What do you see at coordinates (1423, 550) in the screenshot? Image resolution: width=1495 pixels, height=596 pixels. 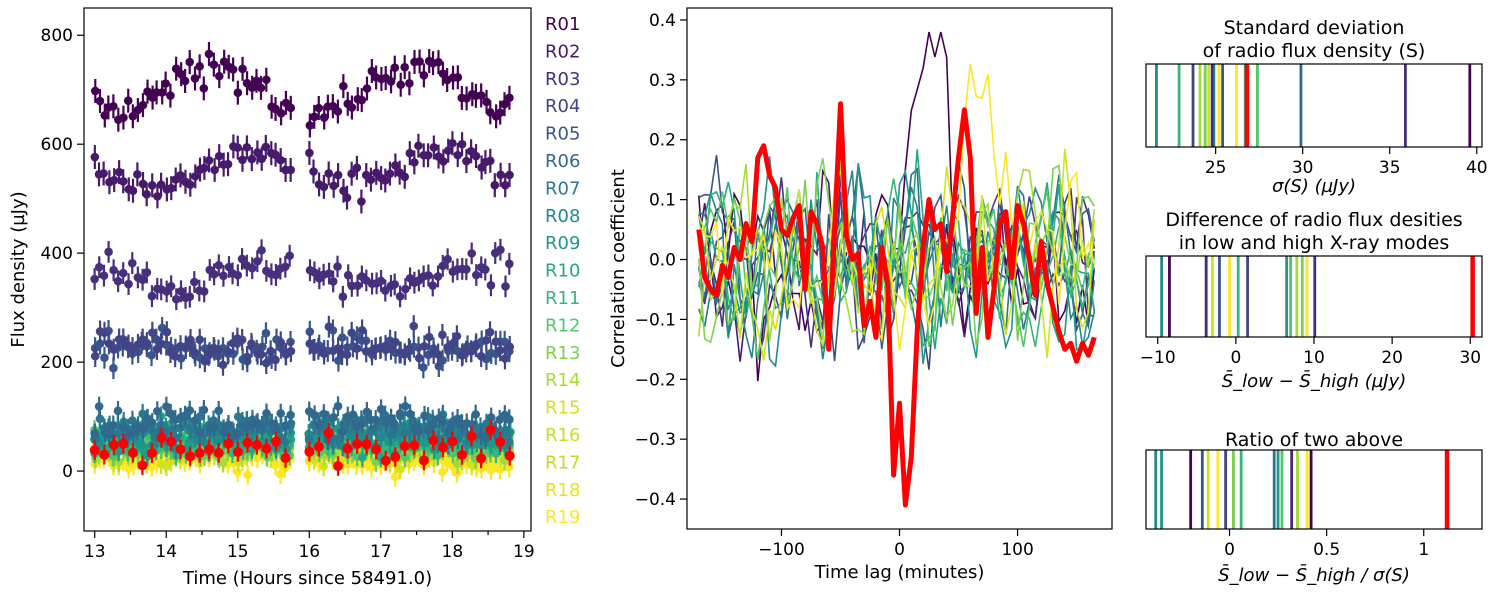 I see `x-tick-label: 1` at bounding box center [1423, 550].